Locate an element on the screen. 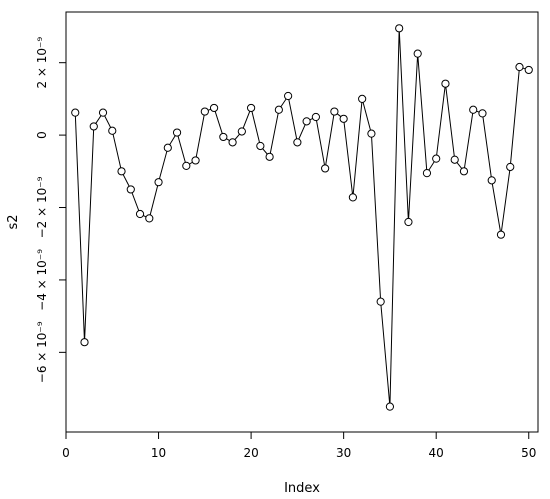  x-tick-label: 0 is located at coordinates (66, 453).